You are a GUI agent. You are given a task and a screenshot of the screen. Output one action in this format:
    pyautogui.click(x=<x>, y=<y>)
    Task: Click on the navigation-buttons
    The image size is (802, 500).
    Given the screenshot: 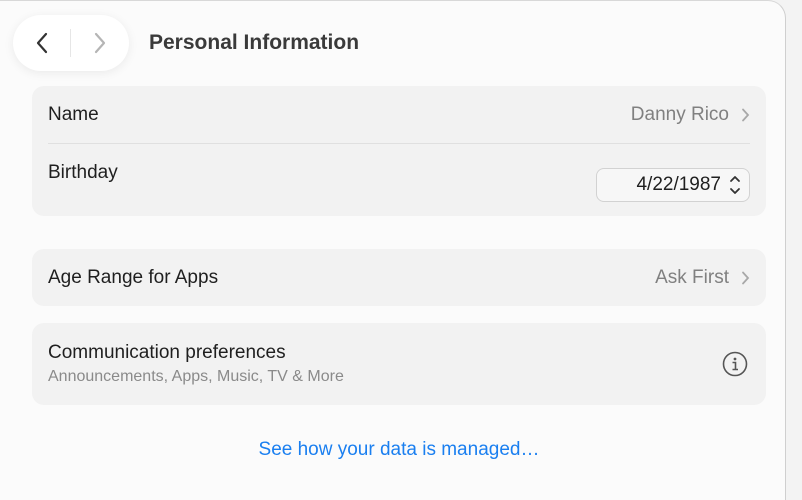 What is the action you would take?
    pyautogui.click(x=71, y=43)
    